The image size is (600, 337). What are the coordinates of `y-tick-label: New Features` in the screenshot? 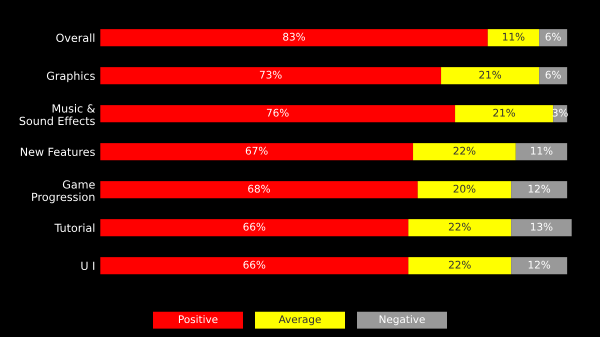 It's located at (57, 152).